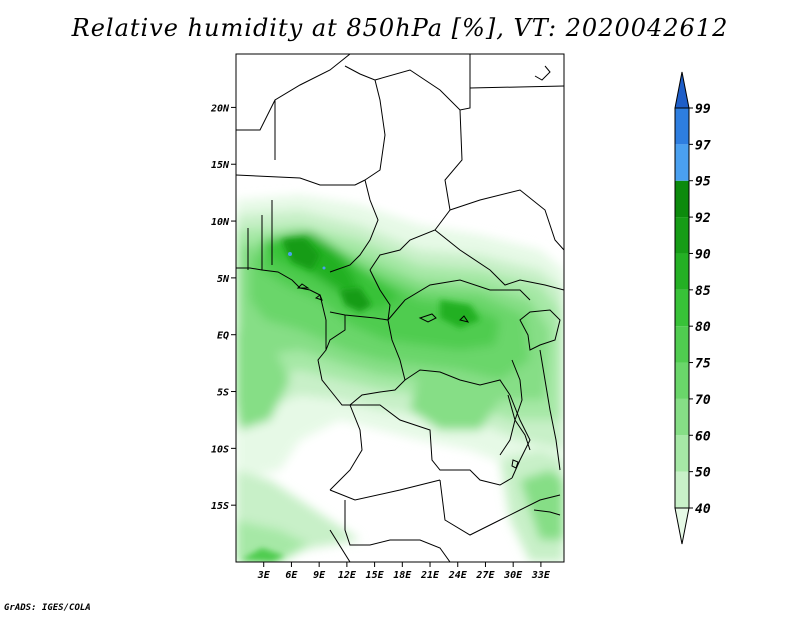 The image size is (800, 618). I want to click on lon-tick-label: 9E, so click(319, 575).